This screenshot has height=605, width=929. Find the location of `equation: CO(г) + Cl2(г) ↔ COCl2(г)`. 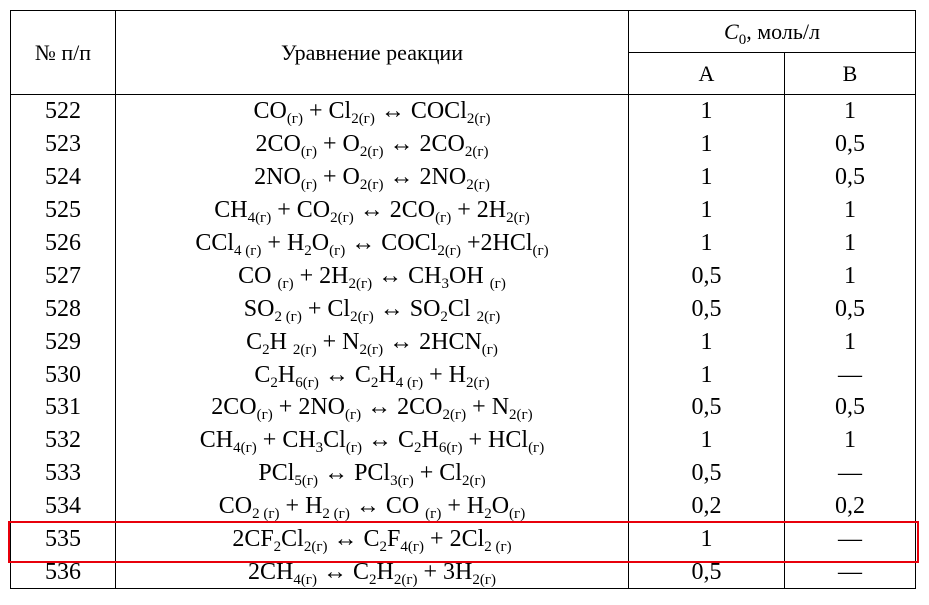

equation: CO(г) + Cl2(г) ↔ COCl2(г) is located at coordinates (372, 111).